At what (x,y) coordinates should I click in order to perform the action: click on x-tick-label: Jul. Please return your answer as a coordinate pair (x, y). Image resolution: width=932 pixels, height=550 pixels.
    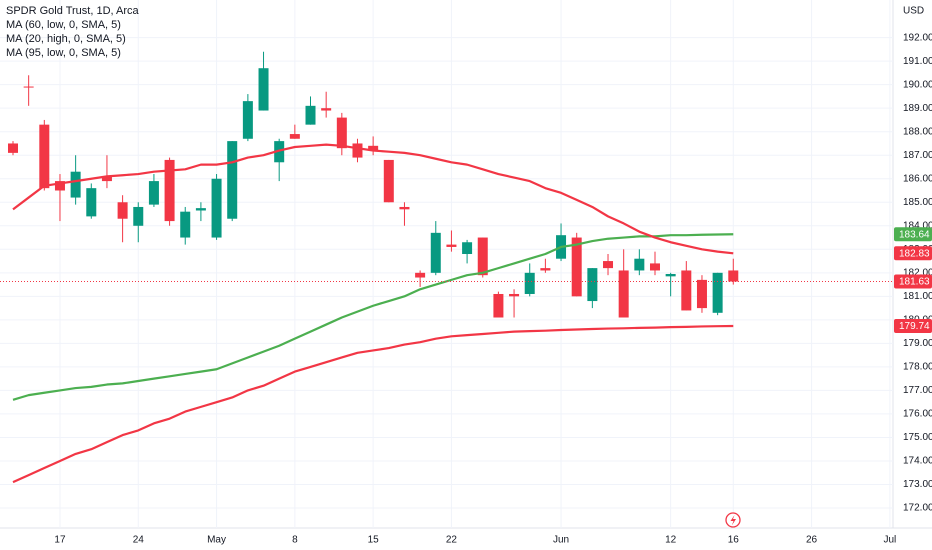
    Looking at the image, I should click on (889, 540).